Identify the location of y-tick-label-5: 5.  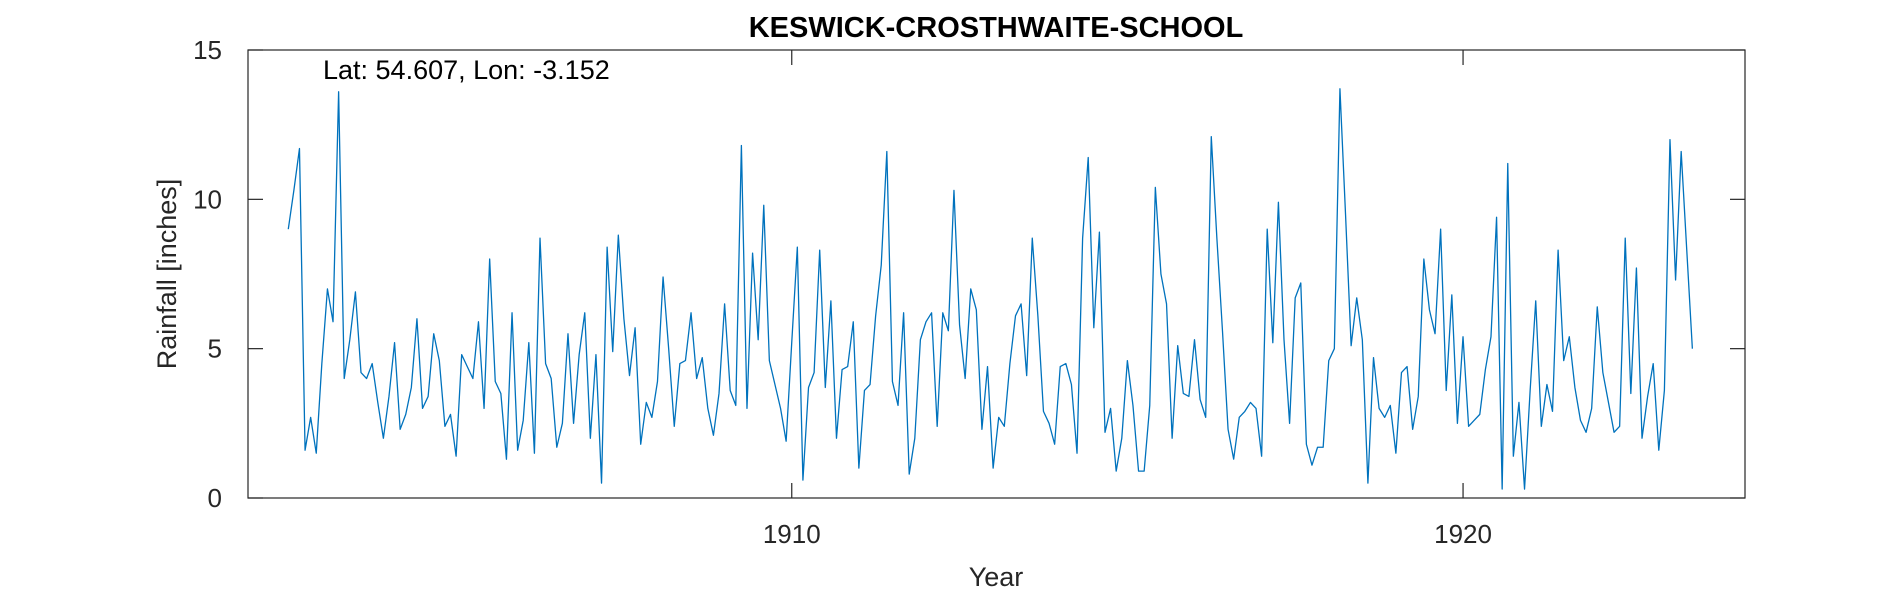
(215, 349).